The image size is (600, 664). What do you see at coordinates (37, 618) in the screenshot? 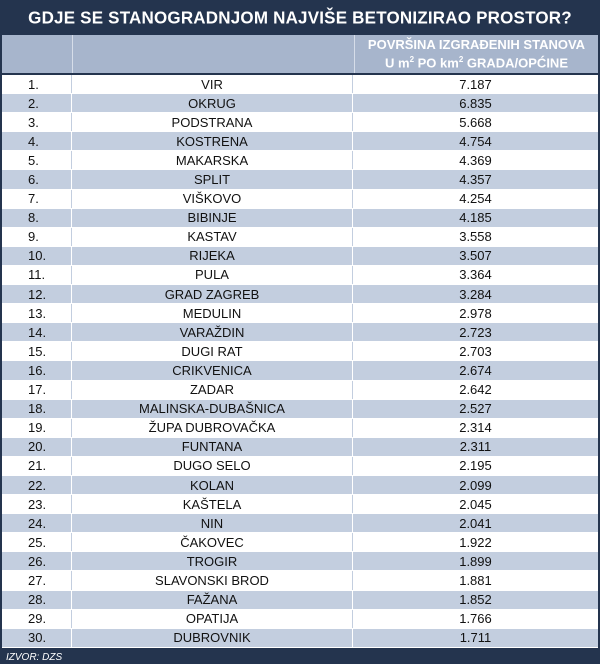
I see `rank-cell: 29.` at bounding box center [37, 618].